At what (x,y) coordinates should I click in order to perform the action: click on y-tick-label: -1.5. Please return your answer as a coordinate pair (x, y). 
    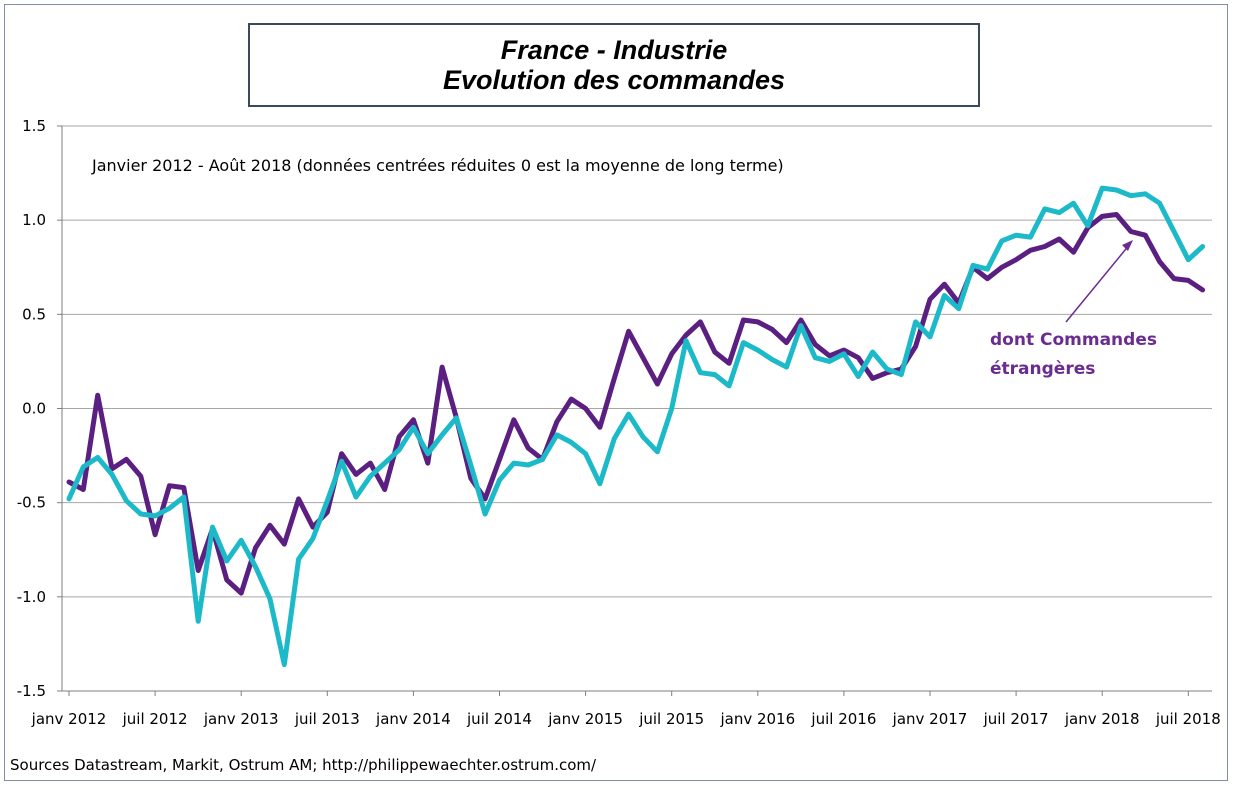
    Looking at the image, I should click on (31, 691).